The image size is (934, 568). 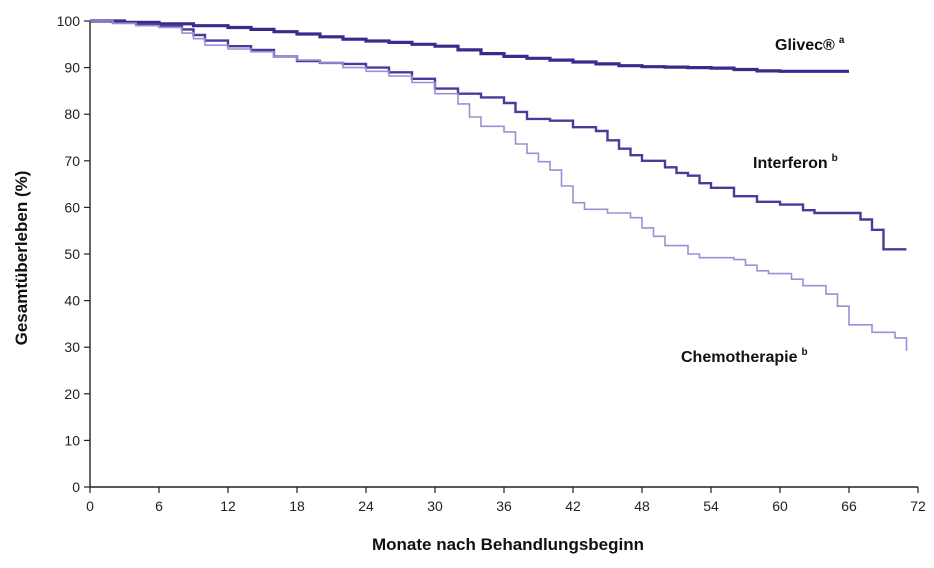 What do you see at coordinates (849, 506) in the screenshot?
I see `x-tick-label: 66` at bounding box center [849, 506].